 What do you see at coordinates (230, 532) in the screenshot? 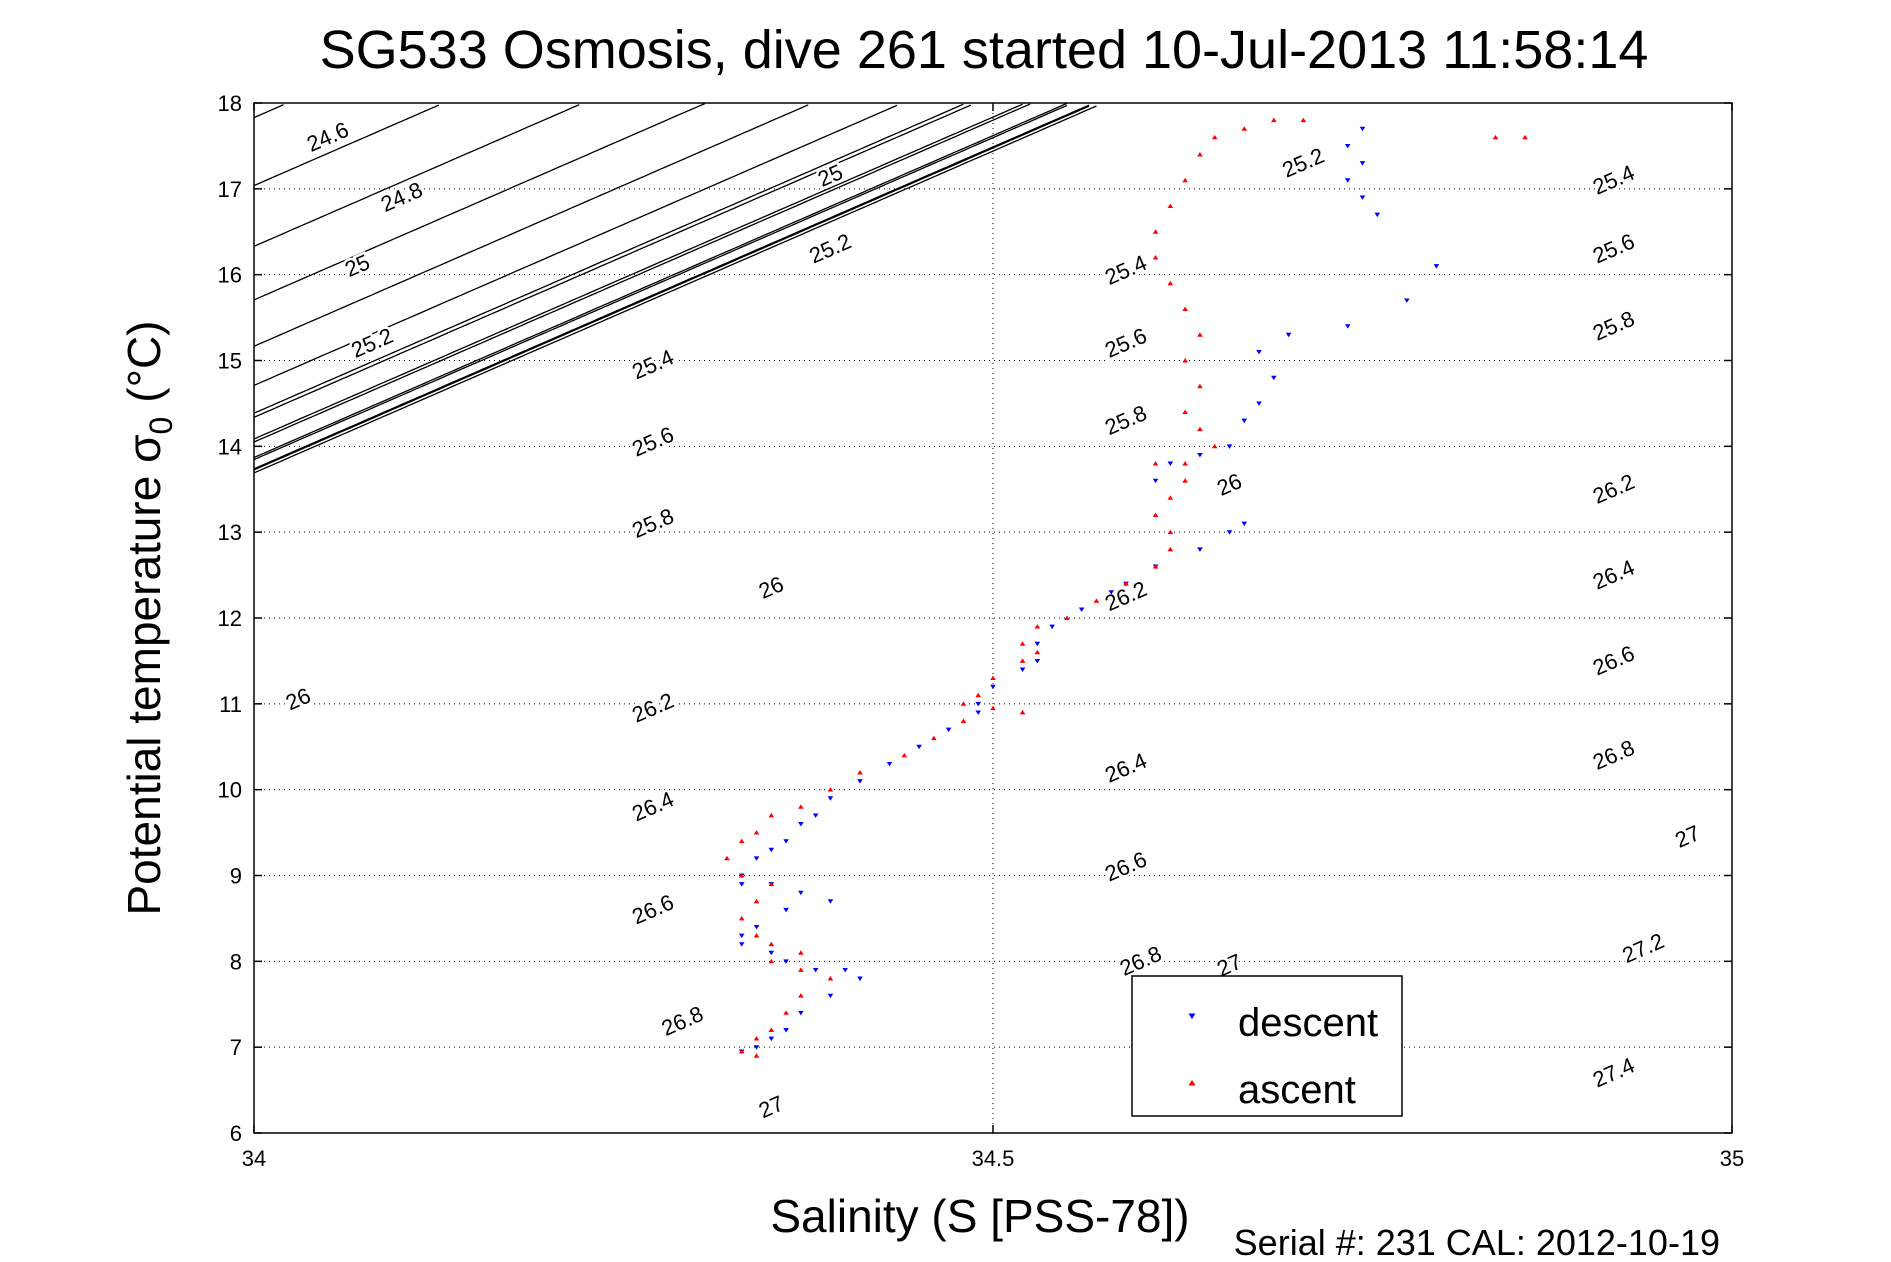
I see `y-tick-label: 13` at bounding box center [230, 532].